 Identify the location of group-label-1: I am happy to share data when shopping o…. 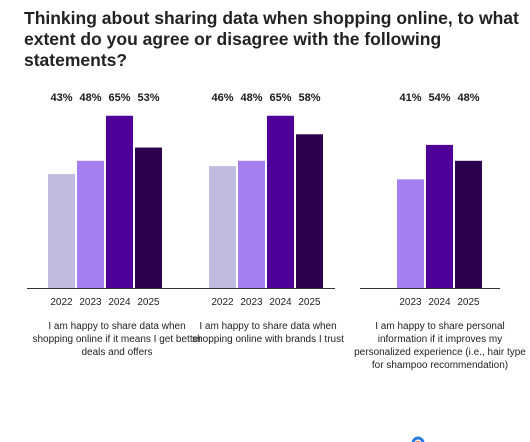
(117, 339).